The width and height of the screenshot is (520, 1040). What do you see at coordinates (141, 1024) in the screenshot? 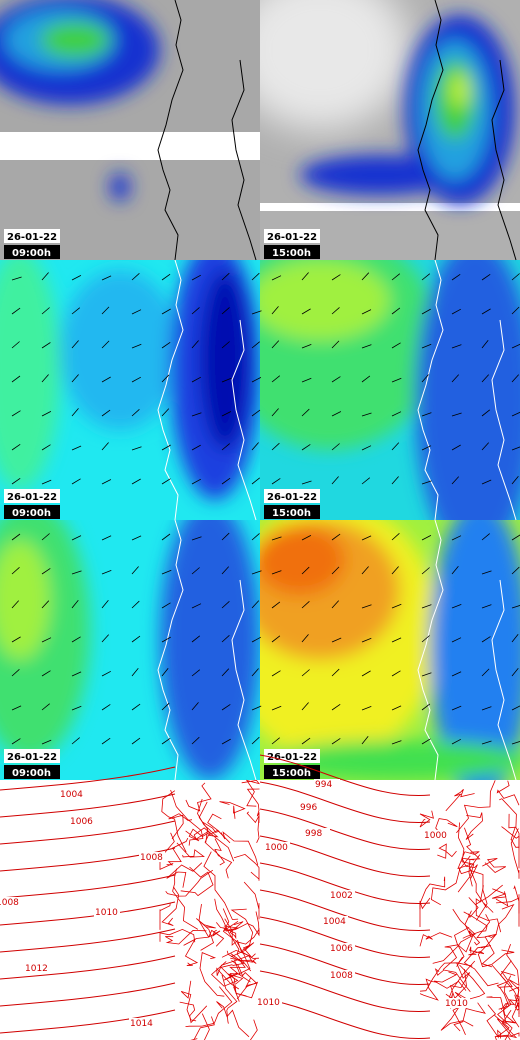
I see `isobar-label: 1014` at bounding box center [141, 1024].